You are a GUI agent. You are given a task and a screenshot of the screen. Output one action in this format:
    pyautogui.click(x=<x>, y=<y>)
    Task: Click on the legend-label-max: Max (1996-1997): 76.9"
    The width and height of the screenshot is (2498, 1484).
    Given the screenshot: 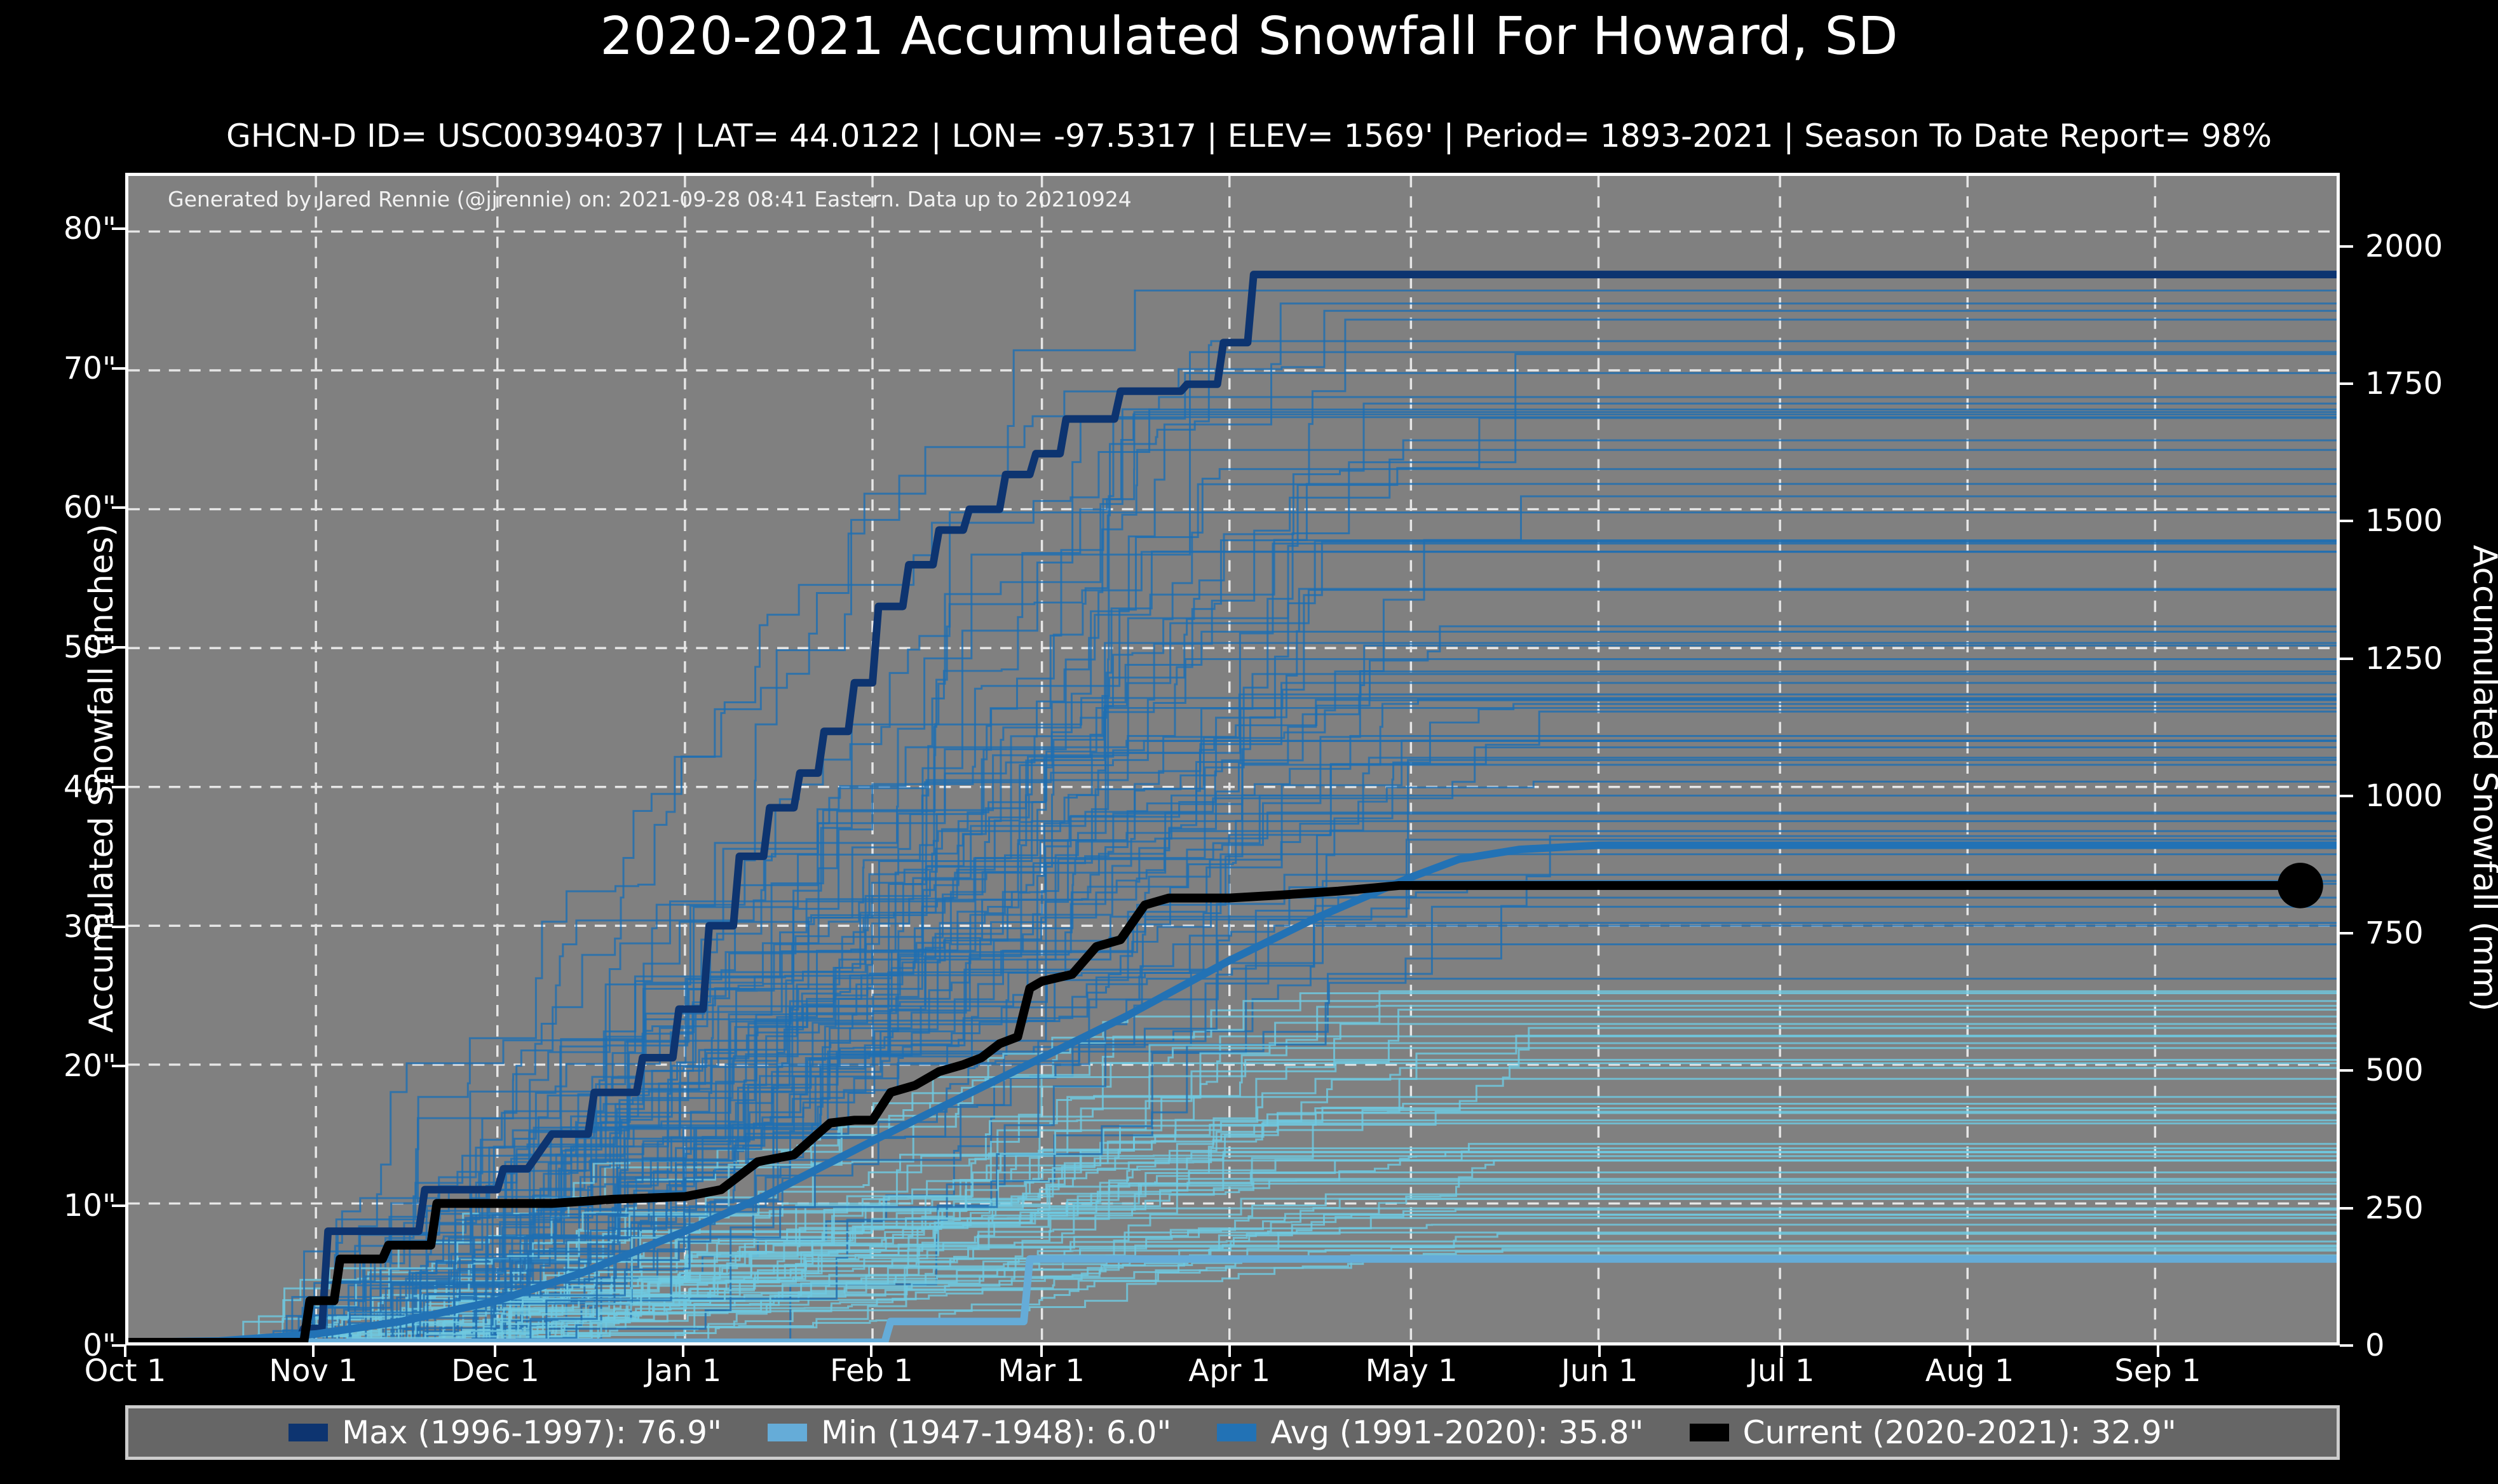 What is the action you would take?
    pyautogui.click(x=532, y=1432)
    